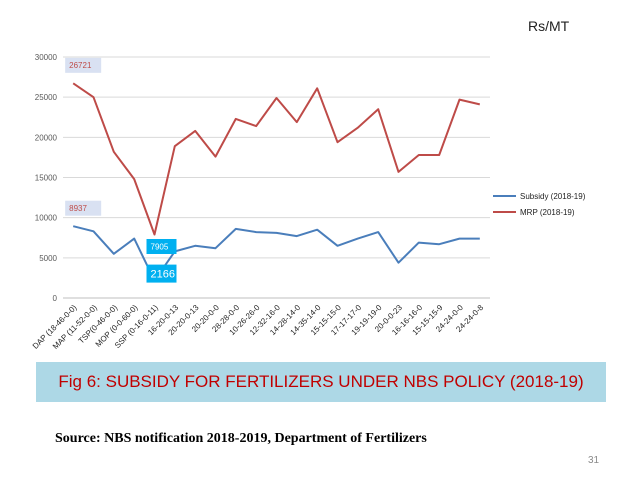 This screenshot has width=638, height=479. What do you see at coordinates (594, 460) in the screenshot?
I see `page-number: 31` at bounding box center [594, 460].